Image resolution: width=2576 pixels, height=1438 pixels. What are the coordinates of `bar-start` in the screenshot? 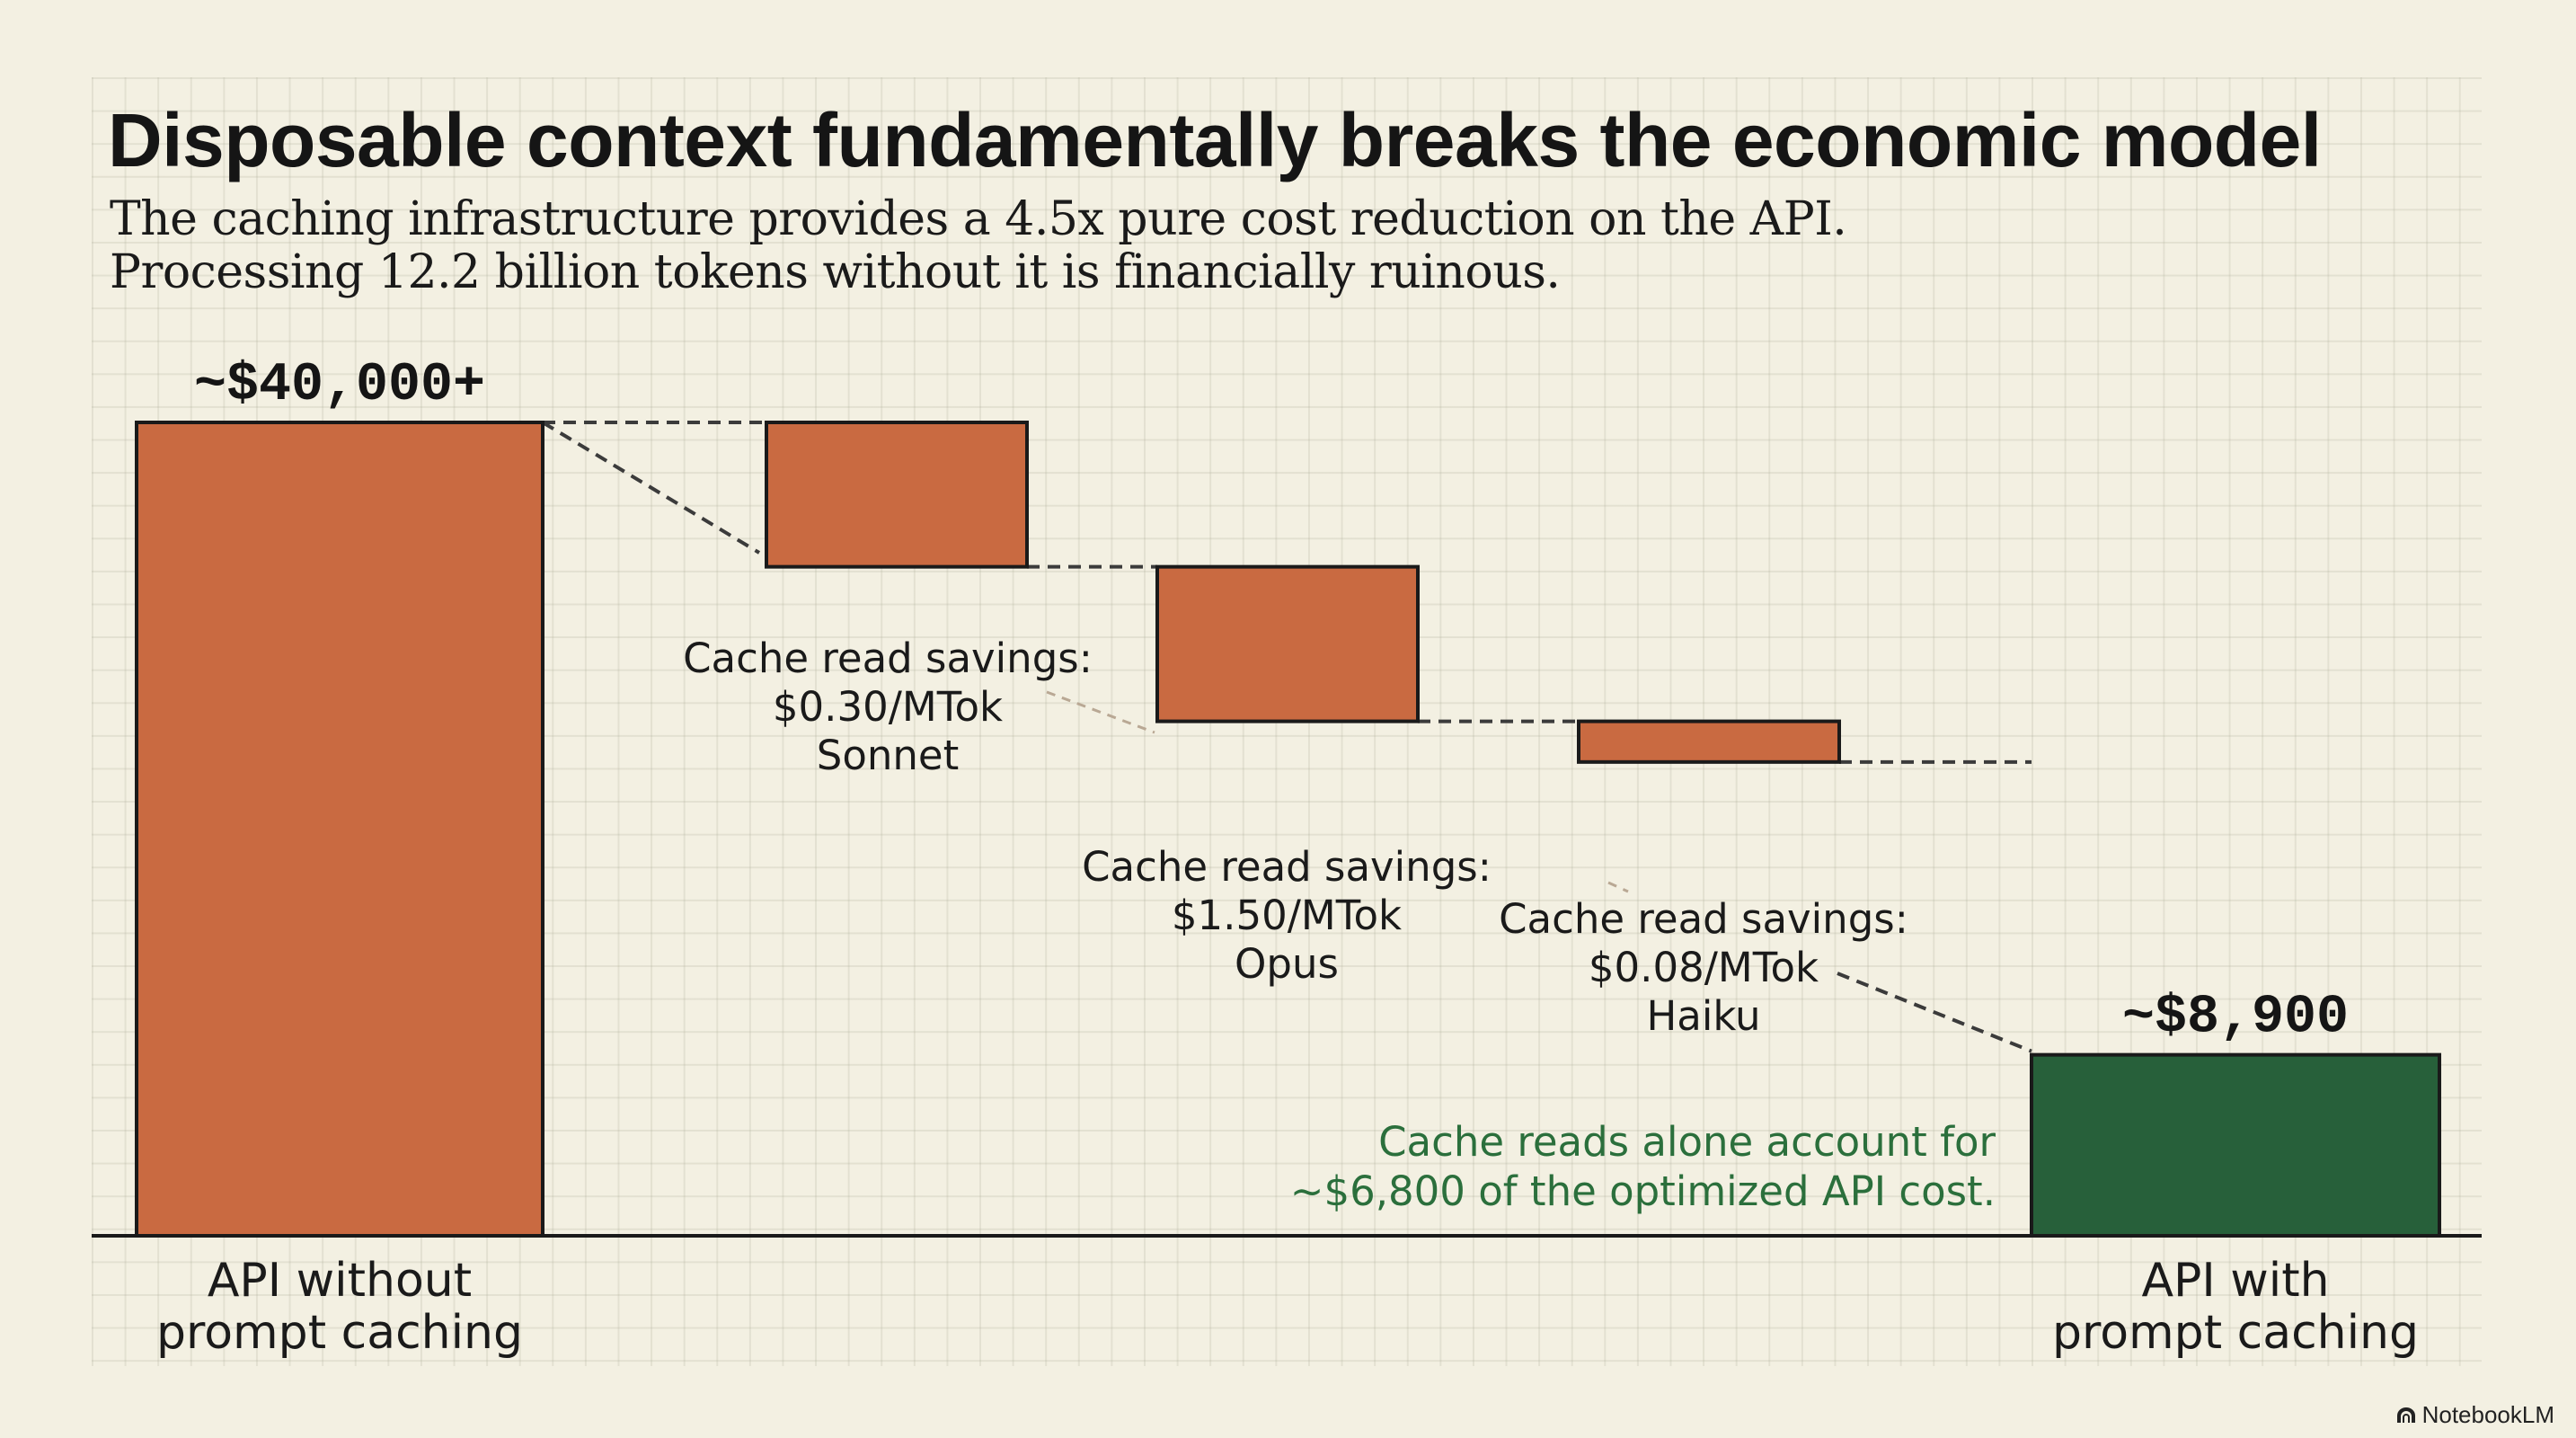 It's located at (339, 829).